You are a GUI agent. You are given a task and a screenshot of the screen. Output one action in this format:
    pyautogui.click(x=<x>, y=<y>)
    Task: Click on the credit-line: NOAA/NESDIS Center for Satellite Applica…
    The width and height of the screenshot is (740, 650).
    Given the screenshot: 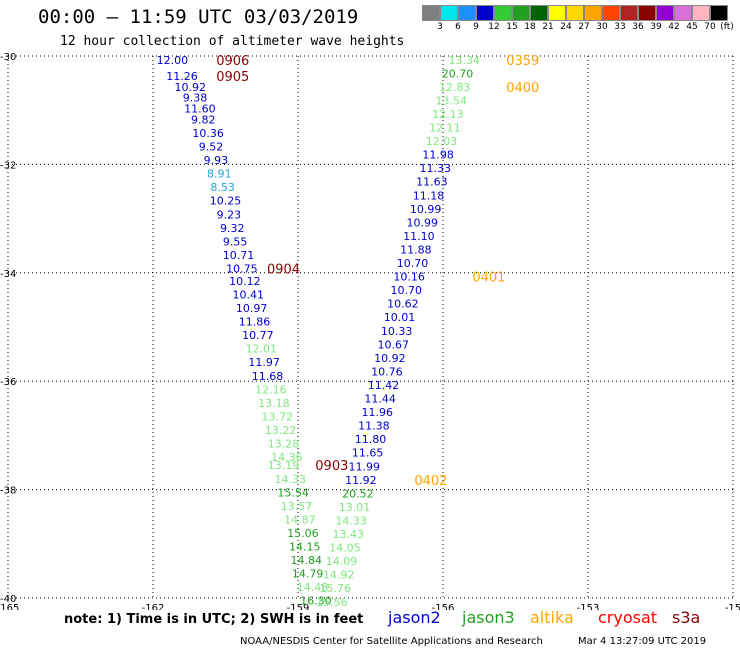 What is the action you would take?
    pyautogui.click(x=391, y=641)
    